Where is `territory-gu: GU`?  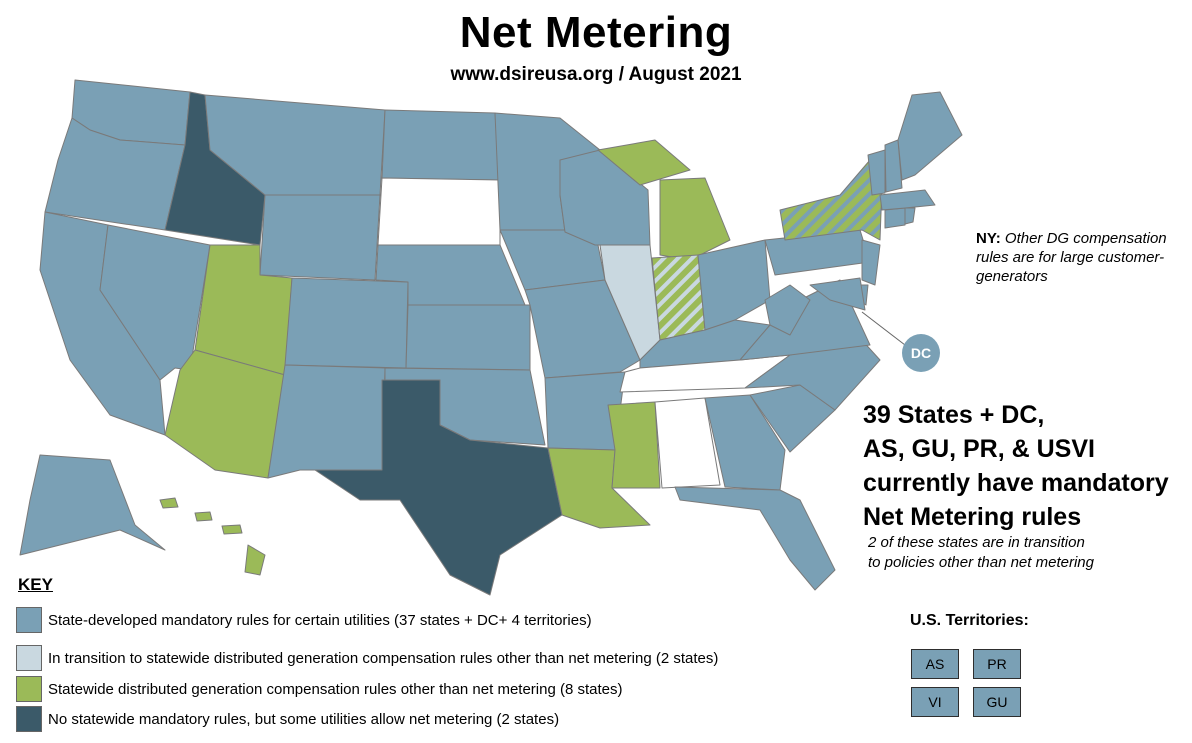 territory-gu: GU is located at coordinates (997, 702).